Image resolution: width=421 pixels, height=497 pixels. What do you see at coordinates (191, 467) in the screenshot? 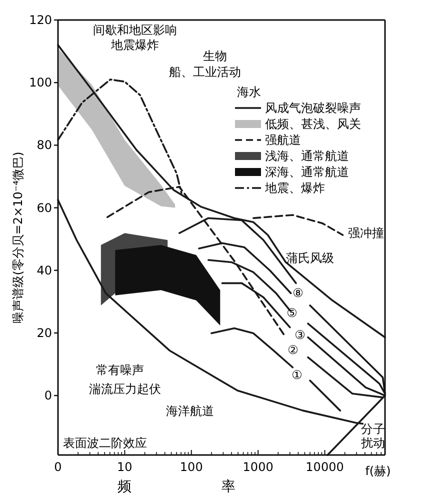
I see `x-tick-label: 100` at bounding box center [191, 467].